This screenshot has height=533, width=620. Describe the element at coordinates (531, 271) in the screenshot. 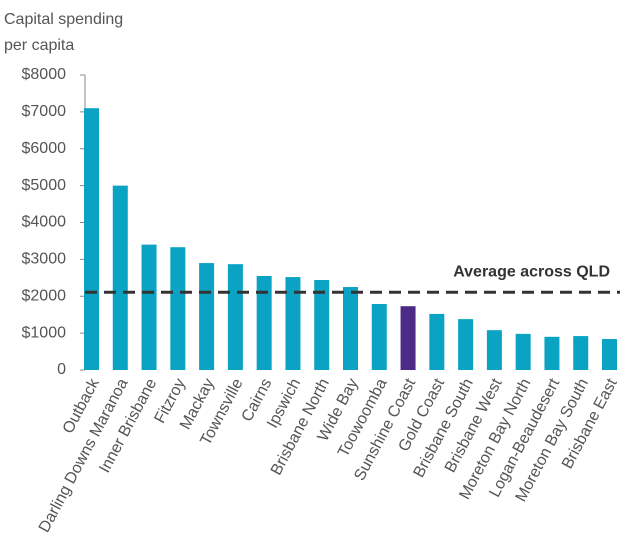

I see `average-label: Average across QLD` at that location.